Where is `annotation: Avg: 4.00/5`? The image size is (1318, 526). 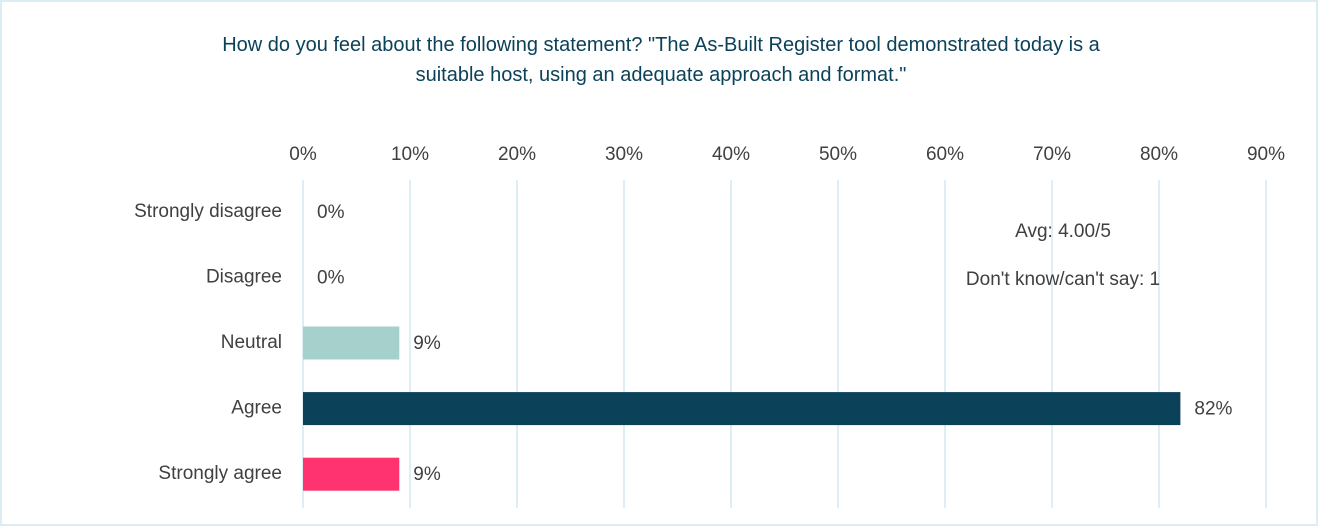 annotation: Avg: 4.00/5 is located at coordinates (1063, 231).